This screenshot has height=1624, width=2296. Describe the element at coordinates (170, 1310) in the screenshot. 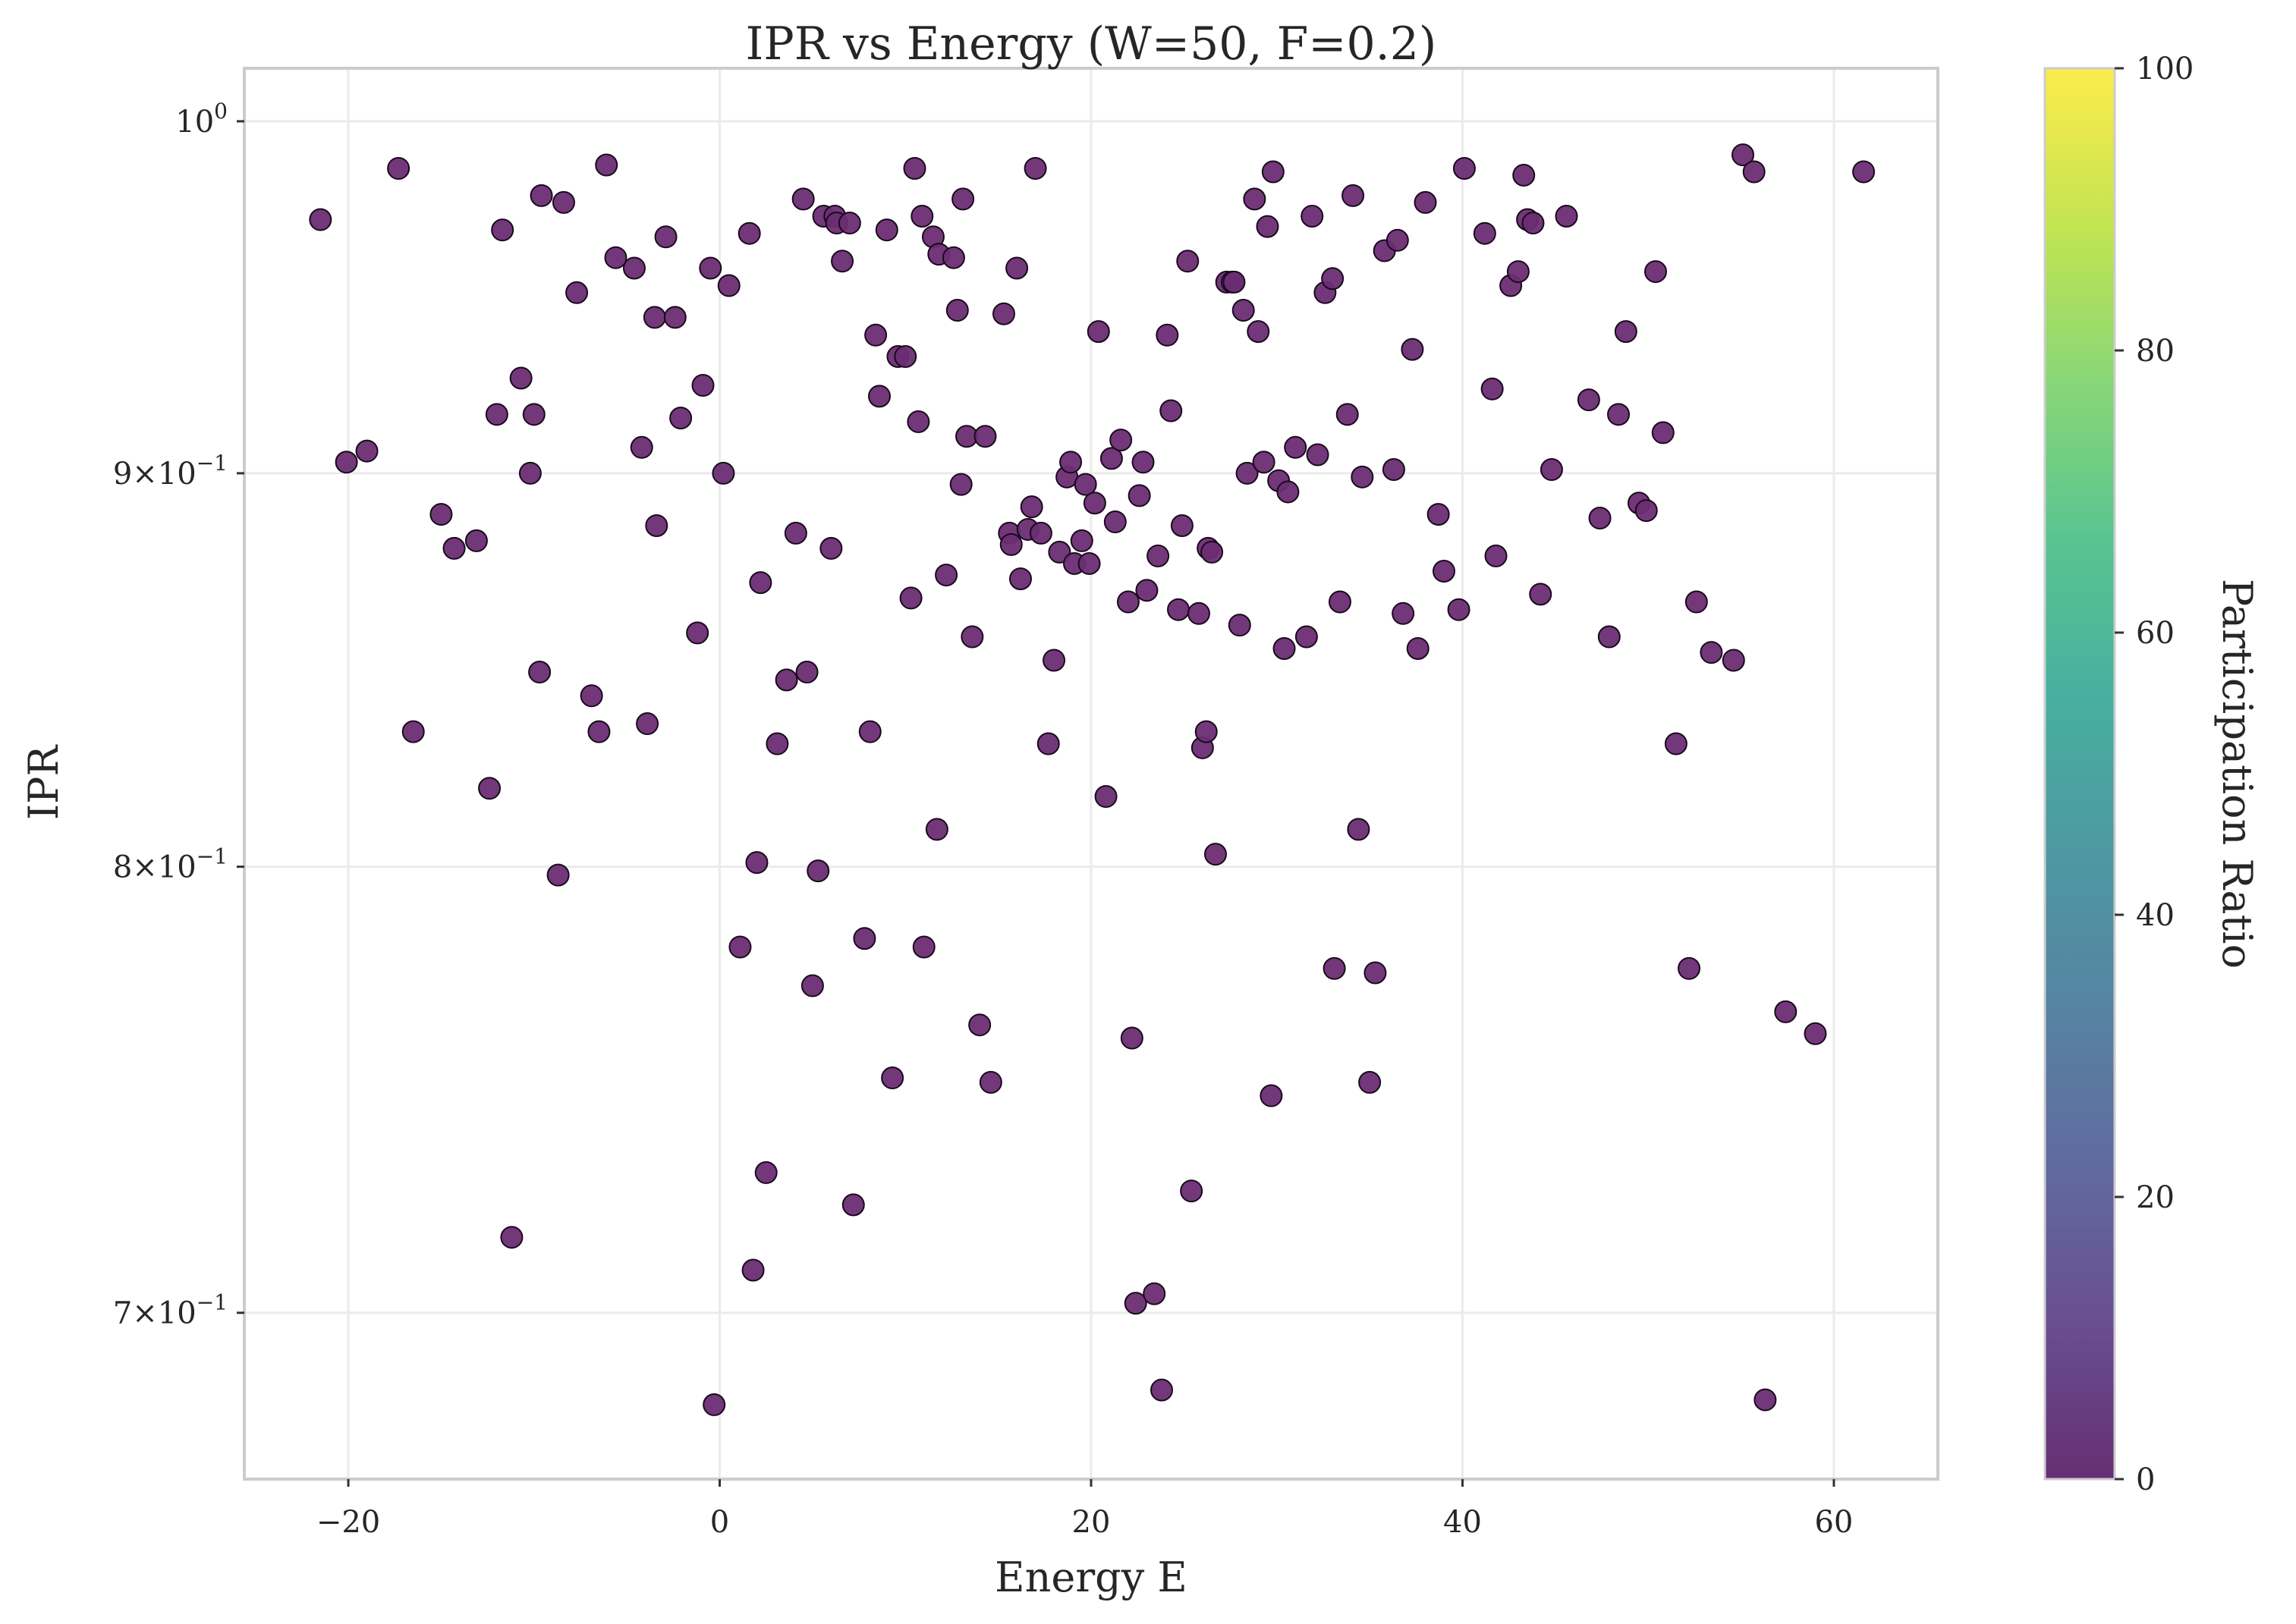

I see `y-tick-label: 7×10⁻¹` at that location.